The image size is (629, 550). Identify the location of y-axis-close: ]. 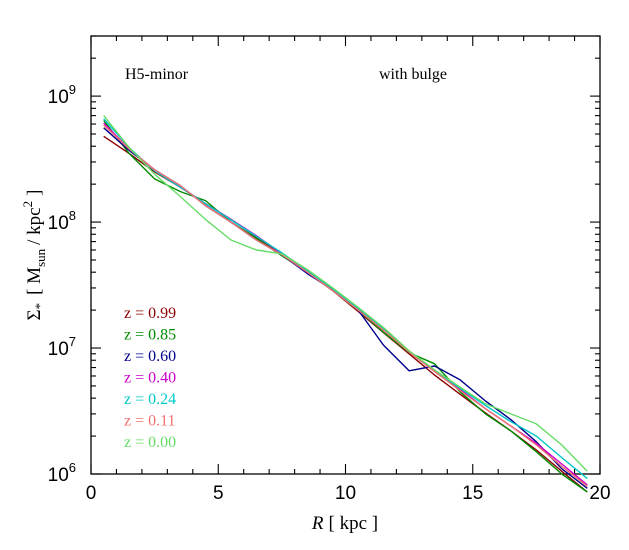
(34, 193).